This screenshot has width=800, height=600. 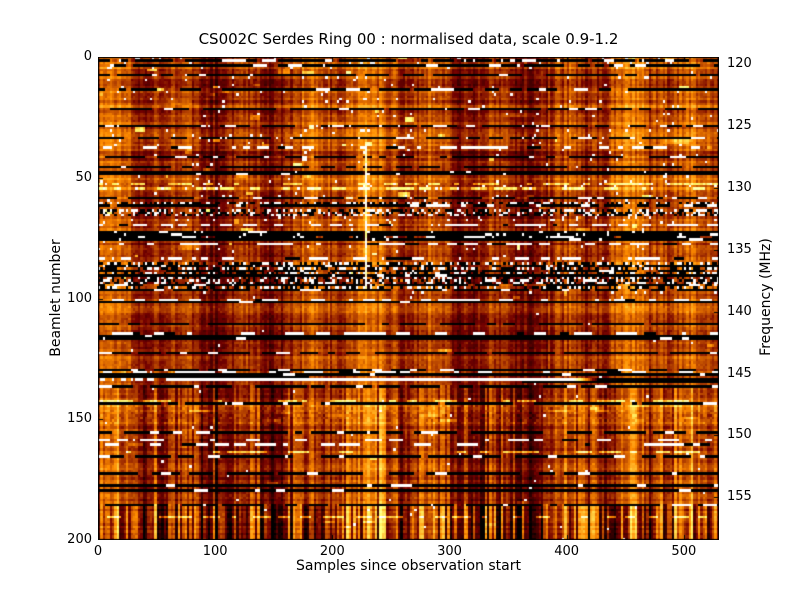 I want to click on x-tick-label: 400, so click(x=567, y=551).